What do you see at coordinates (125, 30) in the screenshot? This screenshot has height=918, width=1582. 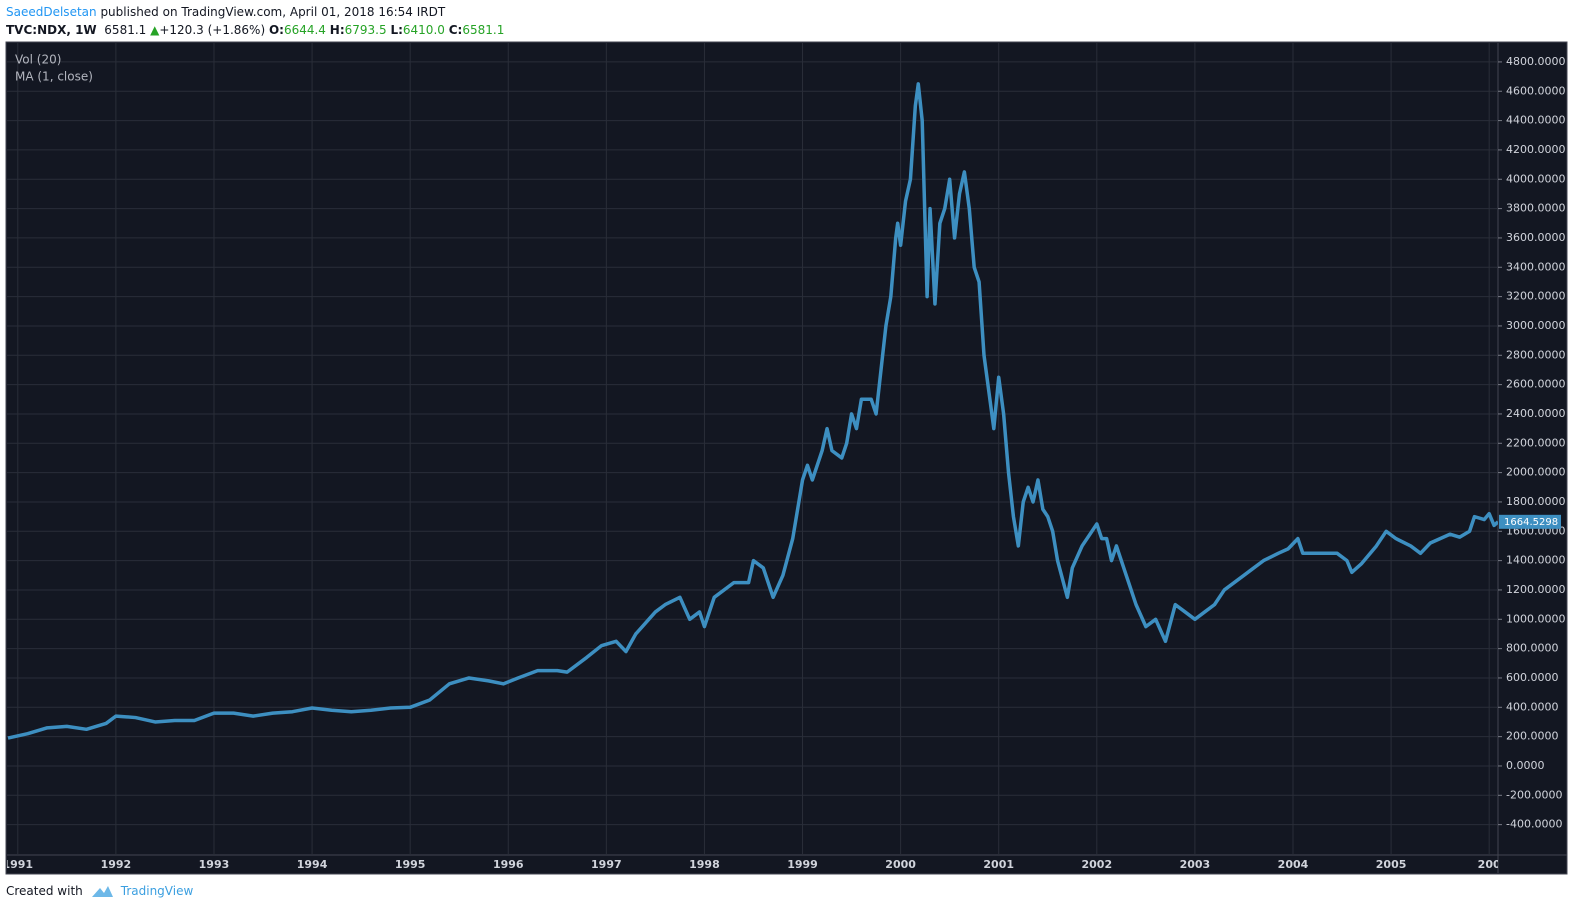 I see `price: 6581.1` at bounding box center [125, 30].